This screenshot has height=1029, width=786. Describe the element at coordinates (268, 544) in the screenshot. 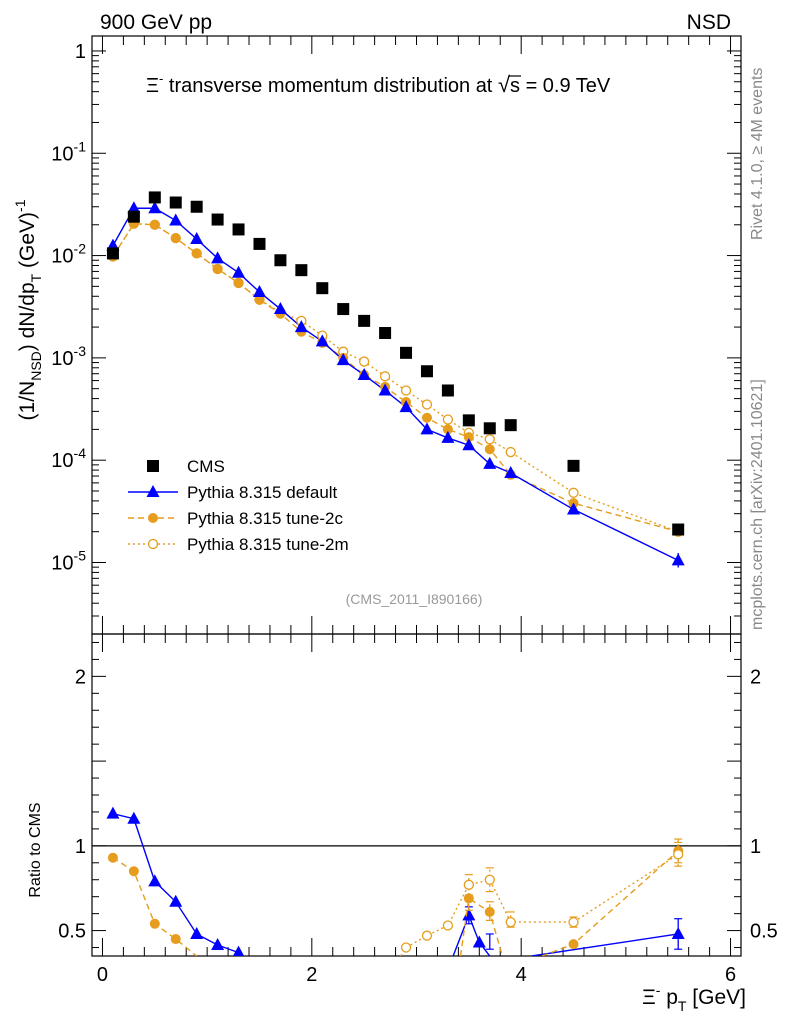

I see `legend-label-tune2m: Pythia 8.315 tune-2m` at that location.